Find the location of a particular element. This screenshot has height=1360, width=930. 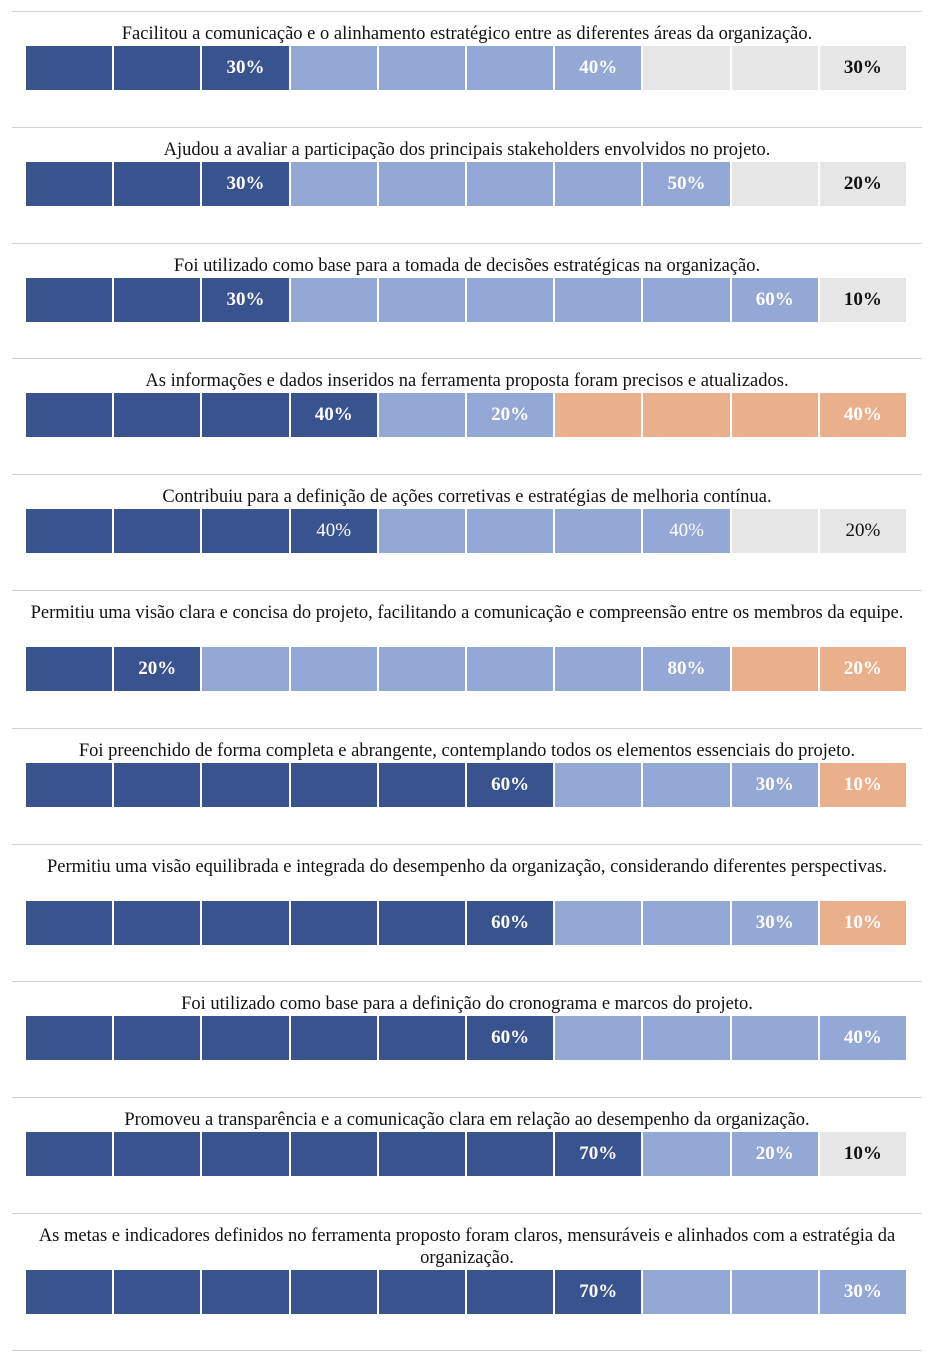

response-bar: 40% 20% 40% is located at coordinates (467, 415).